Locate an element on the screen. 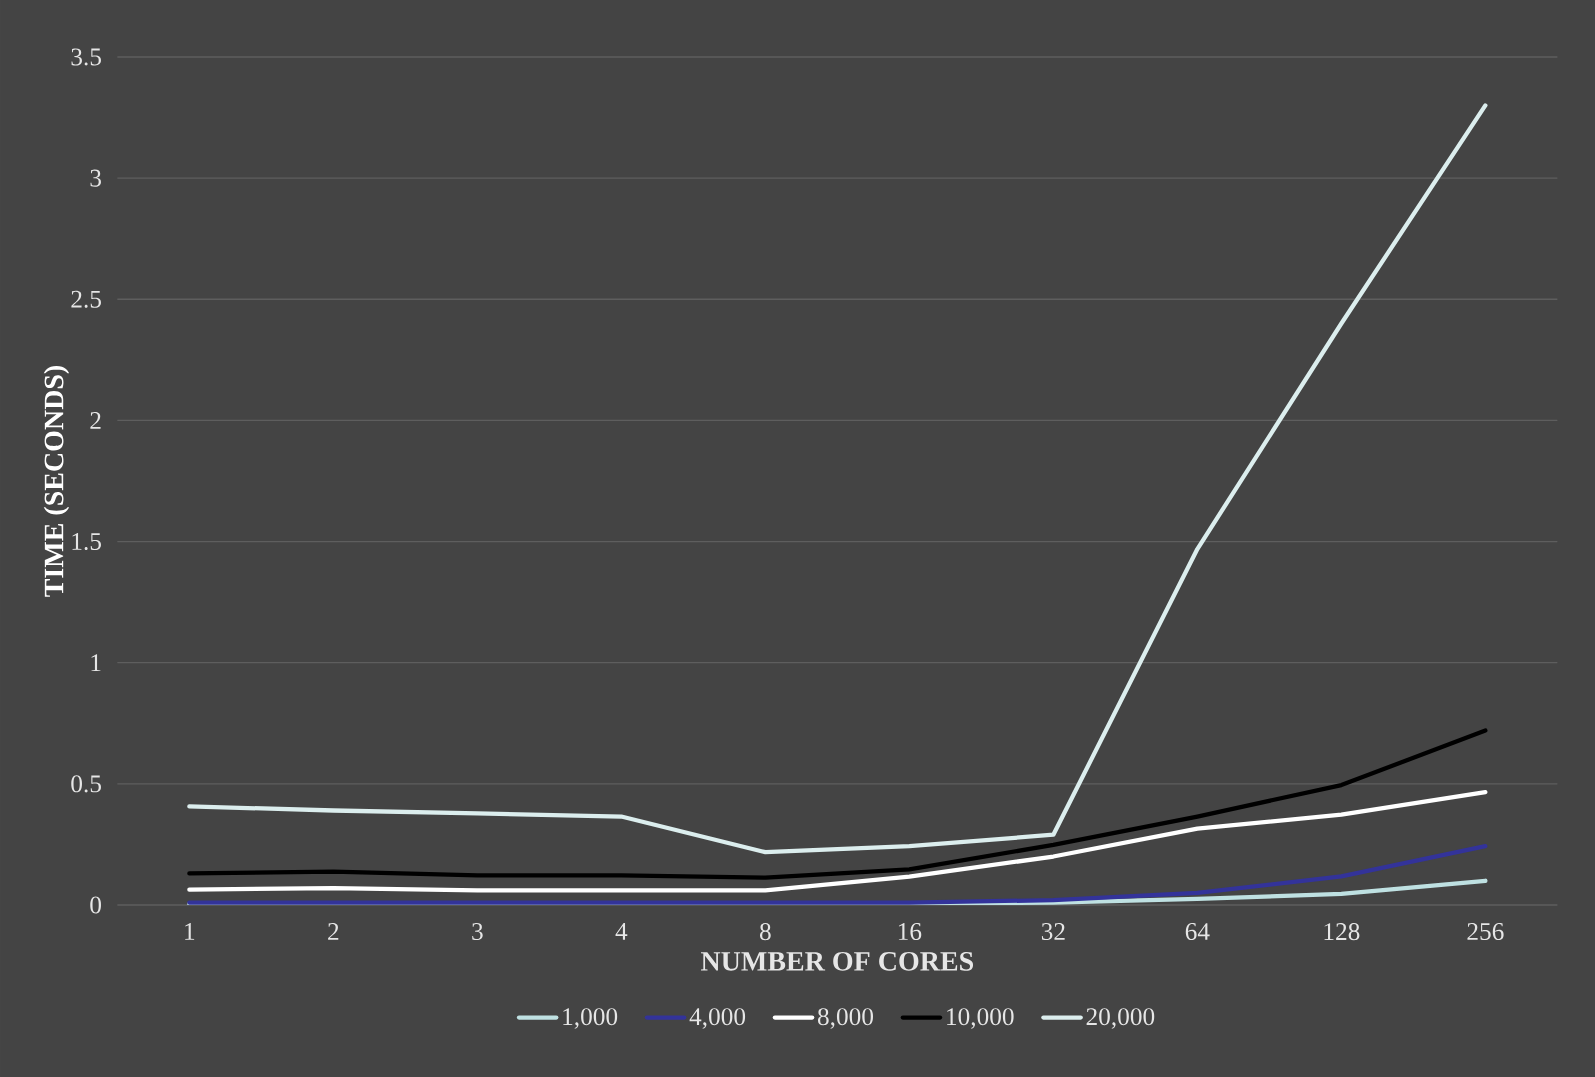  y-axis-title: TIME (SECONDS) is located at coordinates (56, 481).